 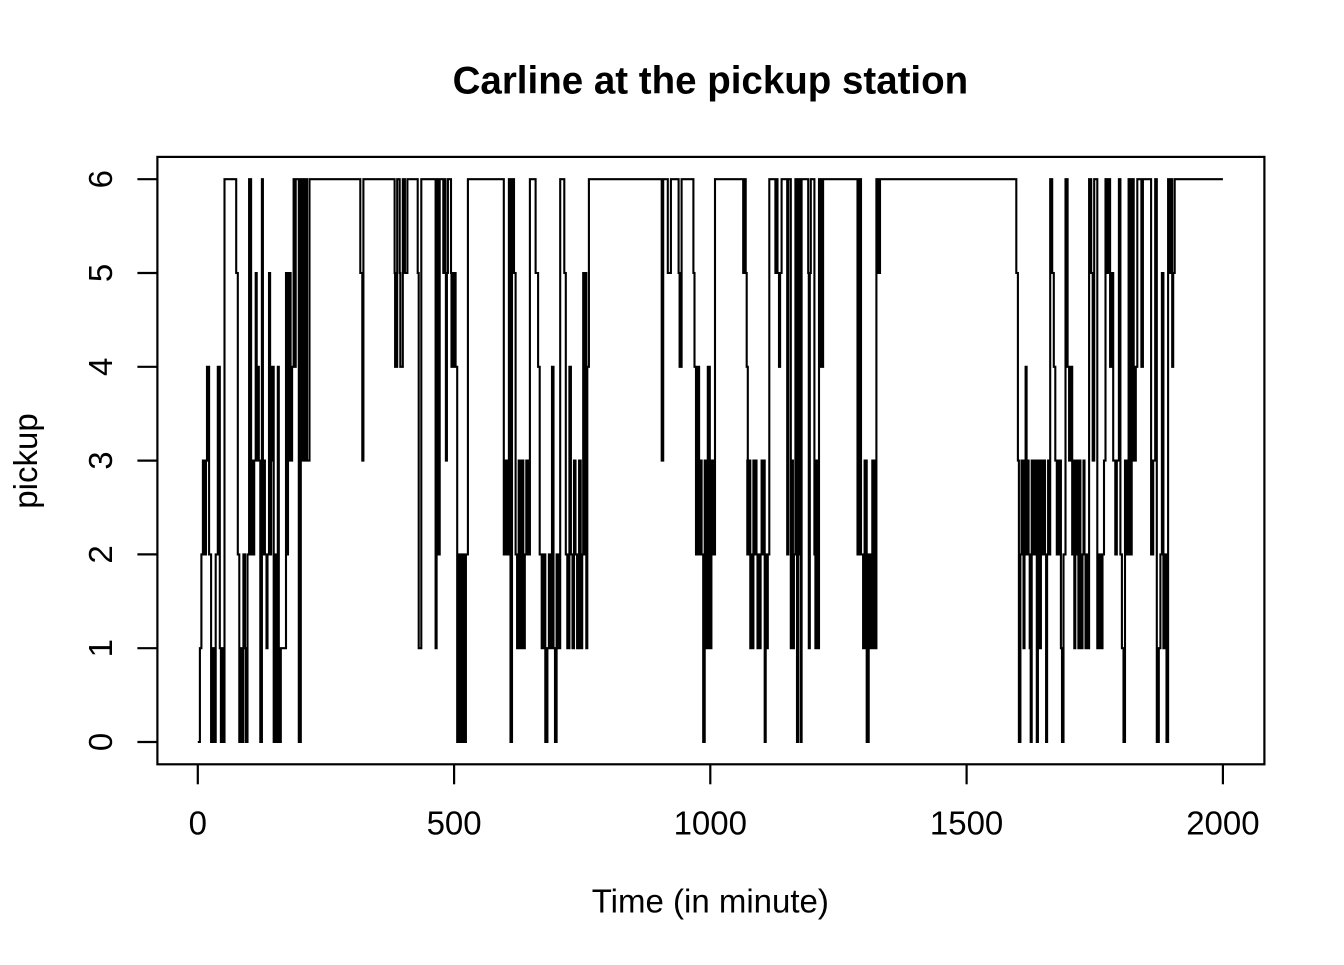 I want to click on svg-text: 6, so click(x=100, y=179).